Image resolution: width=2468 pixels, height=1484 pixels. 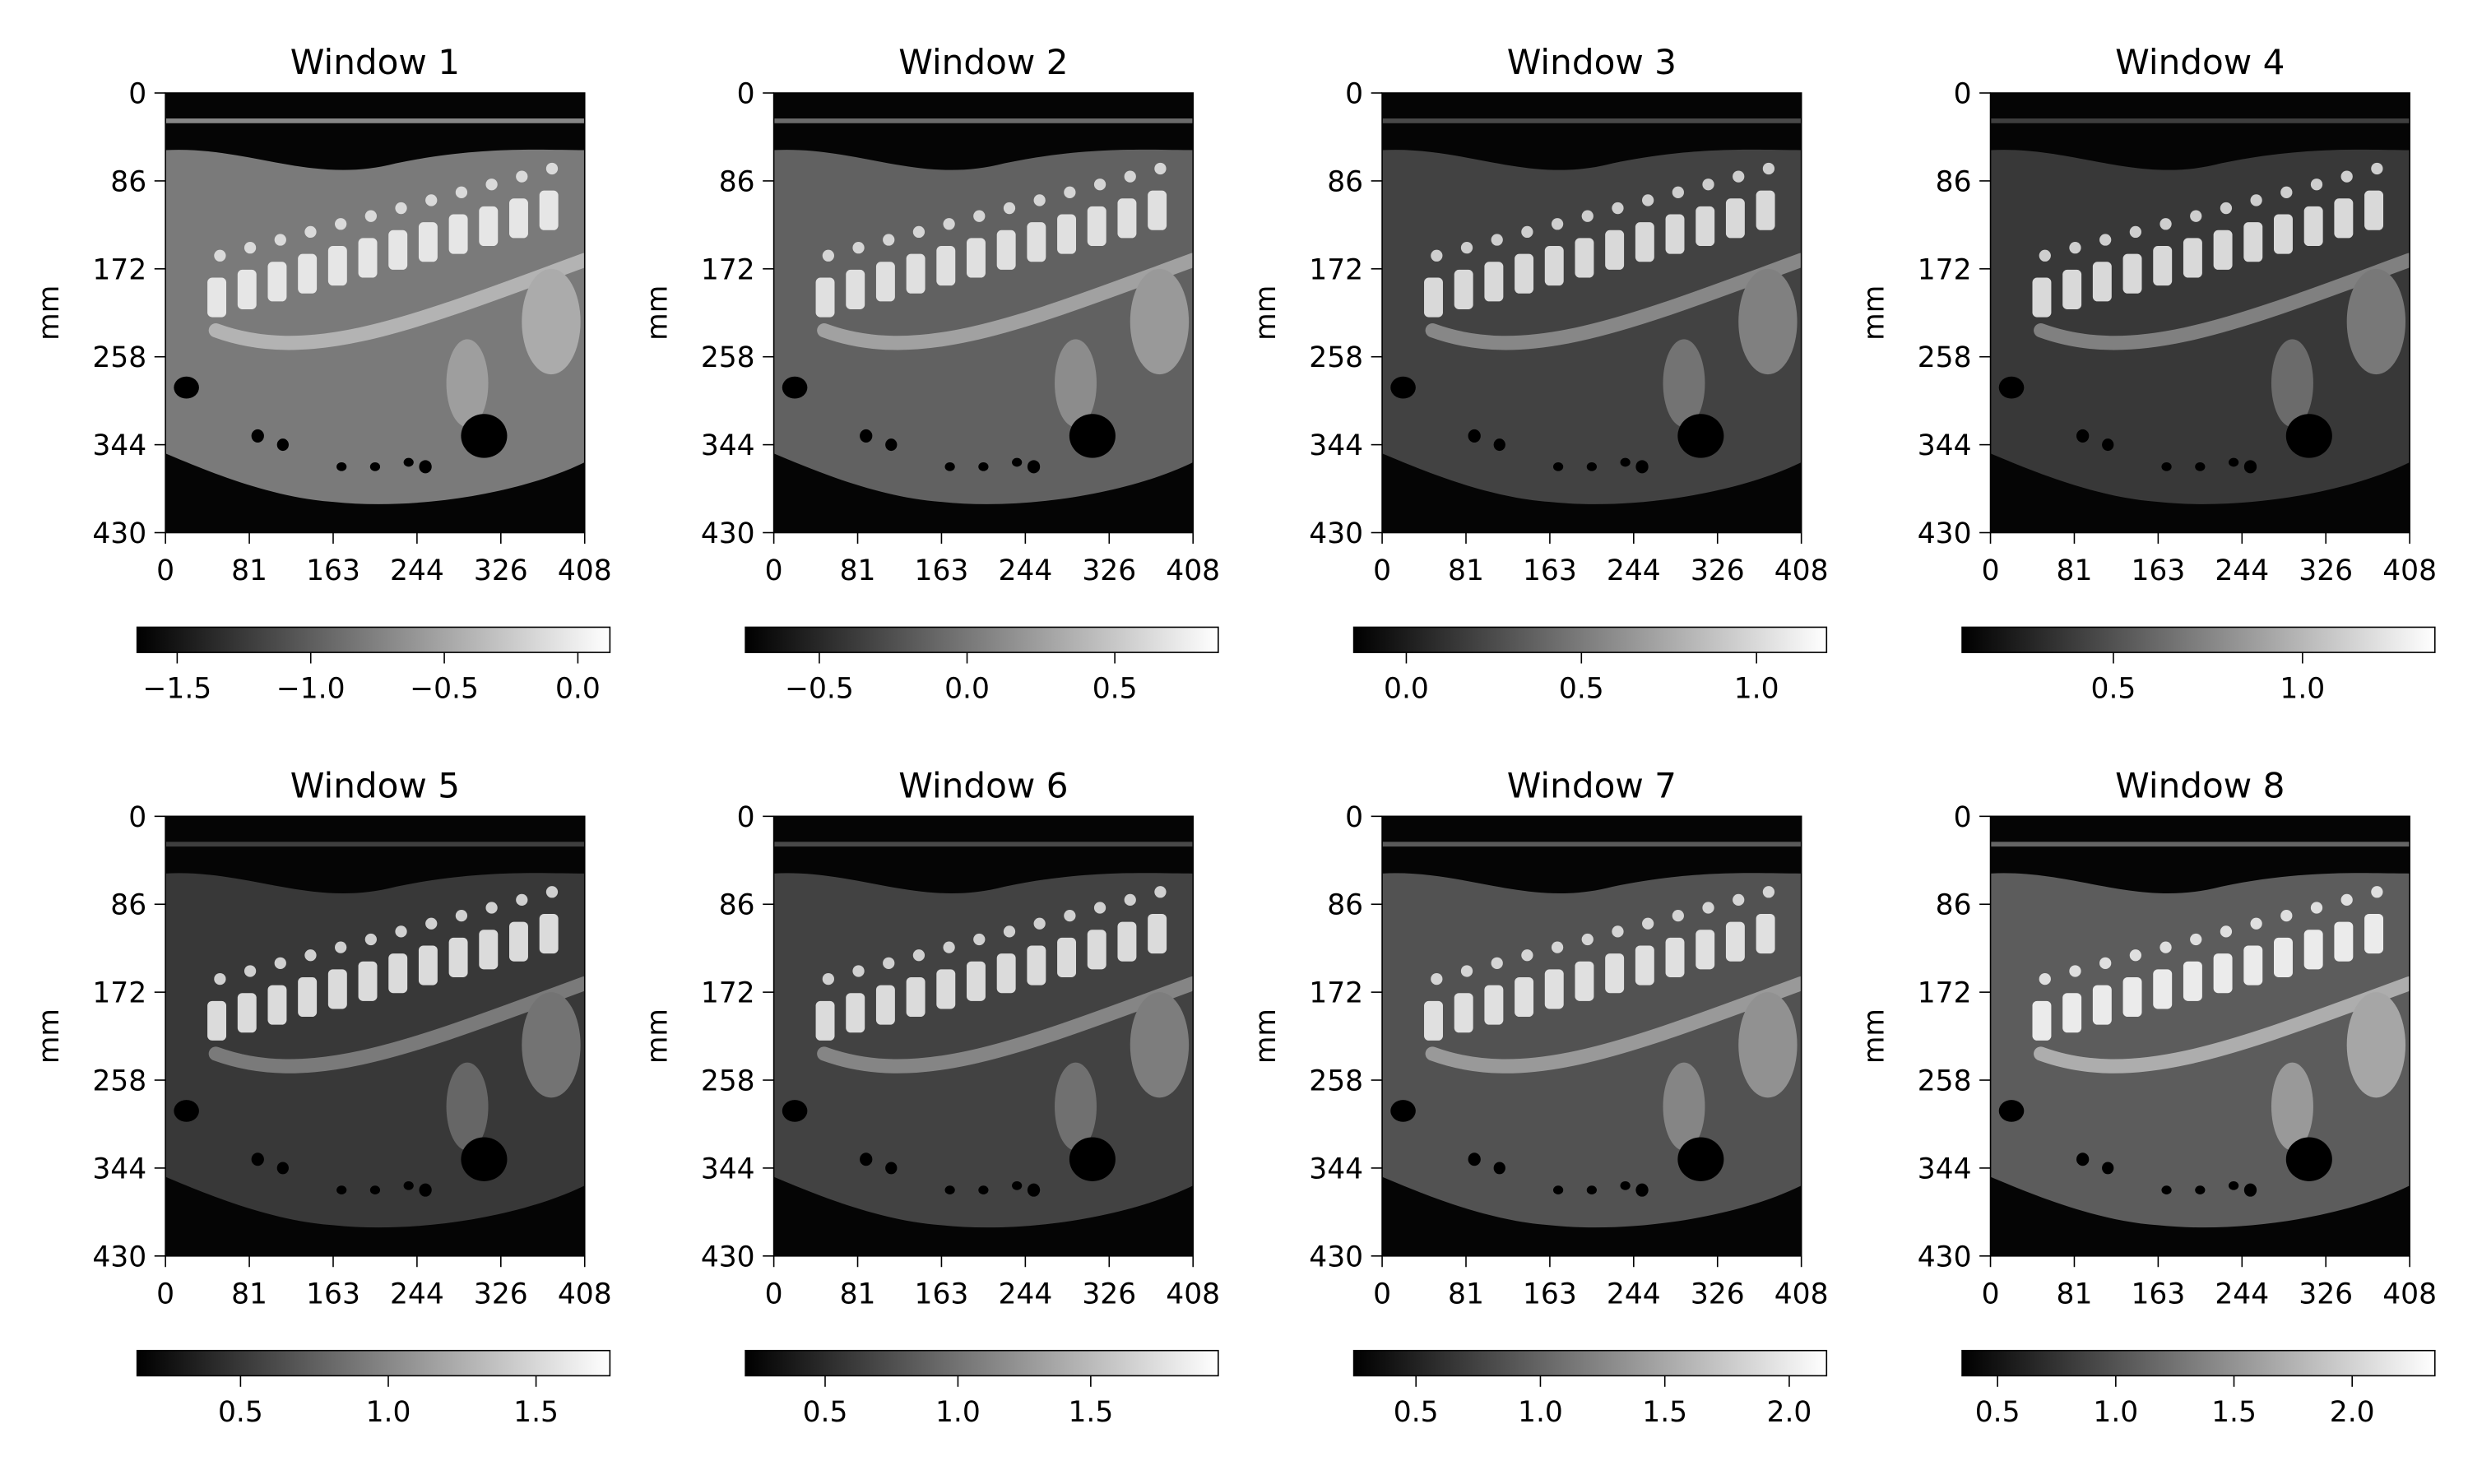 I want to click on x-tick-label: 408, so click(x=1801, y=1294).